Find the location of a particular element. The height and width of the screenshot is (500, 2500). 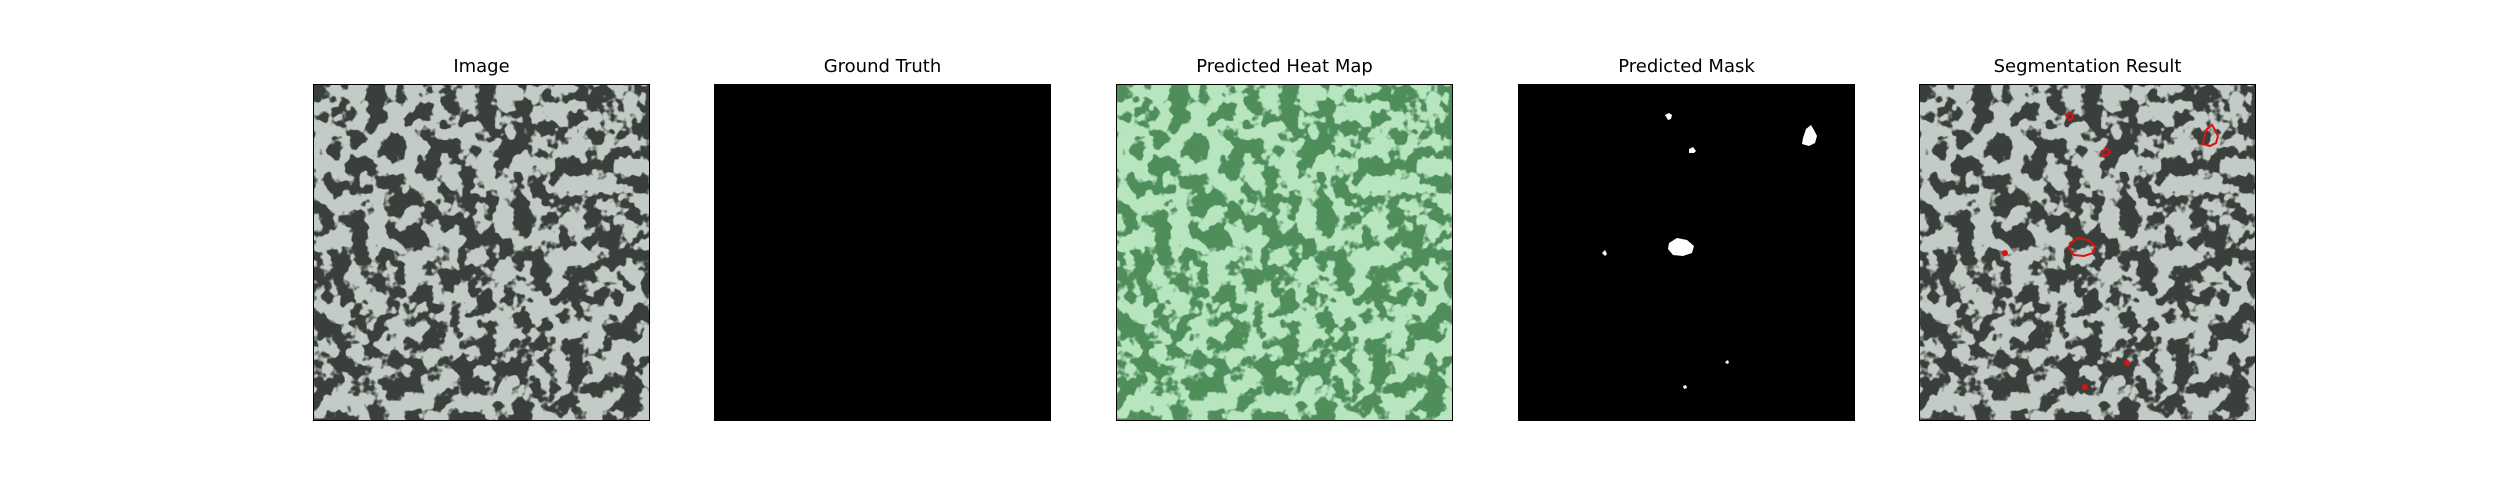

predicted-mask-frame is located at coordinates (1686, 252).